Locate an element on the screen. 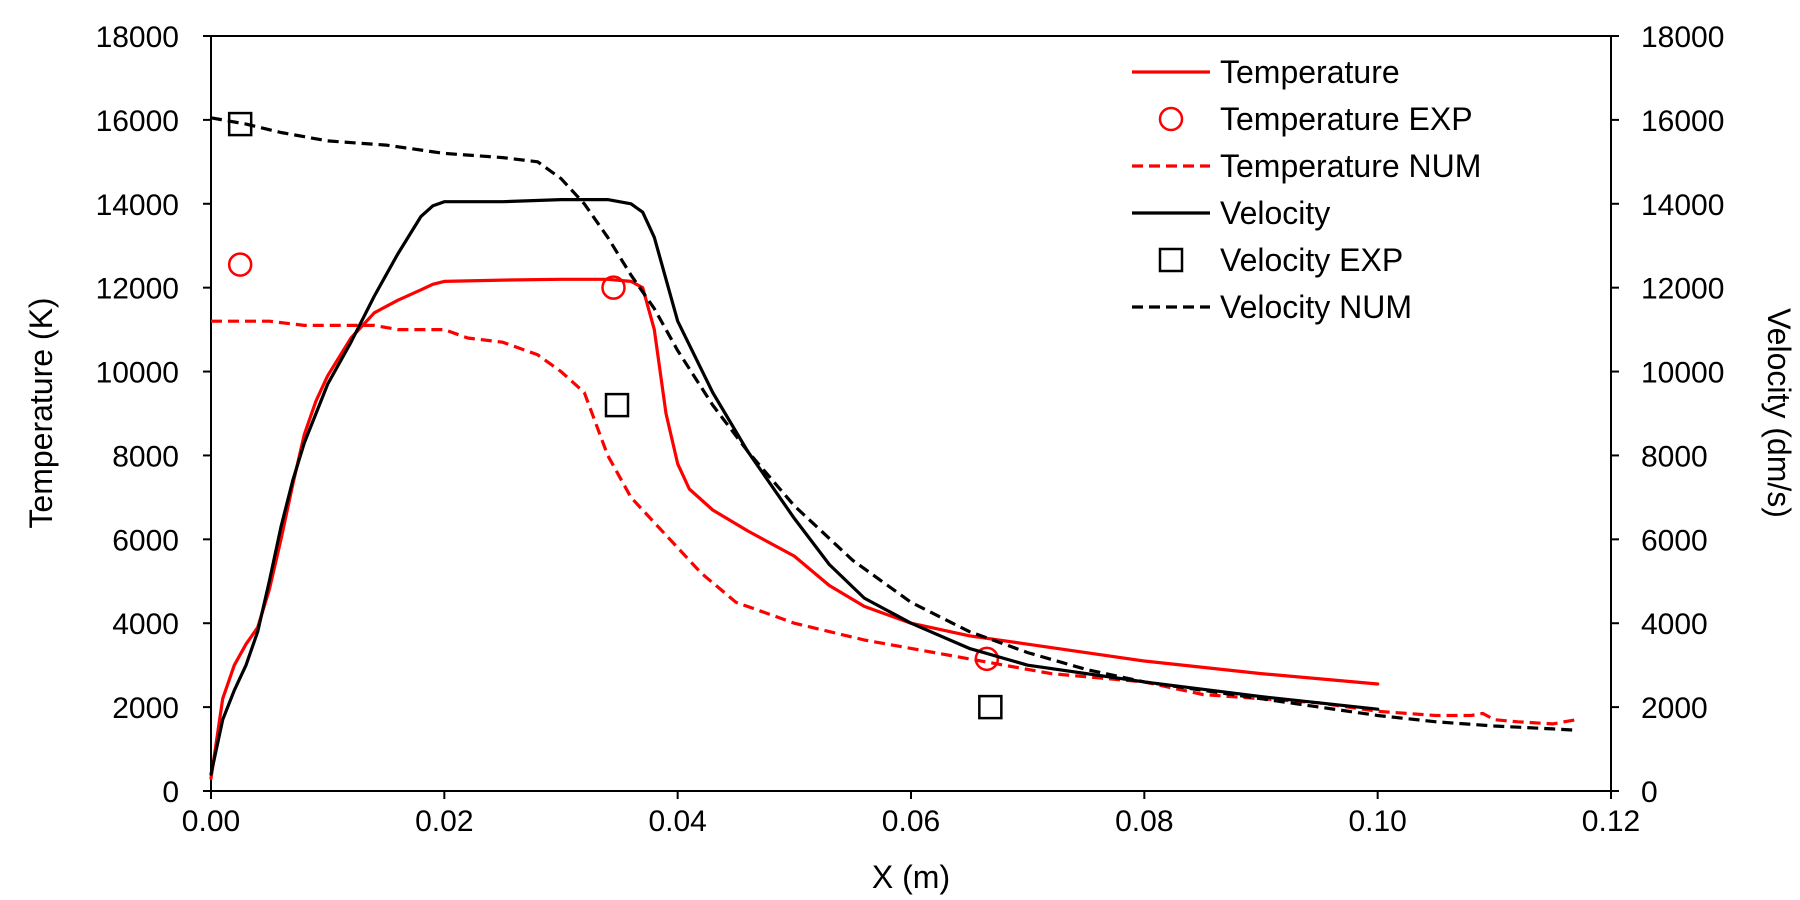  legend-swatch-velocity-exp is located at coordinates (1171, 260).